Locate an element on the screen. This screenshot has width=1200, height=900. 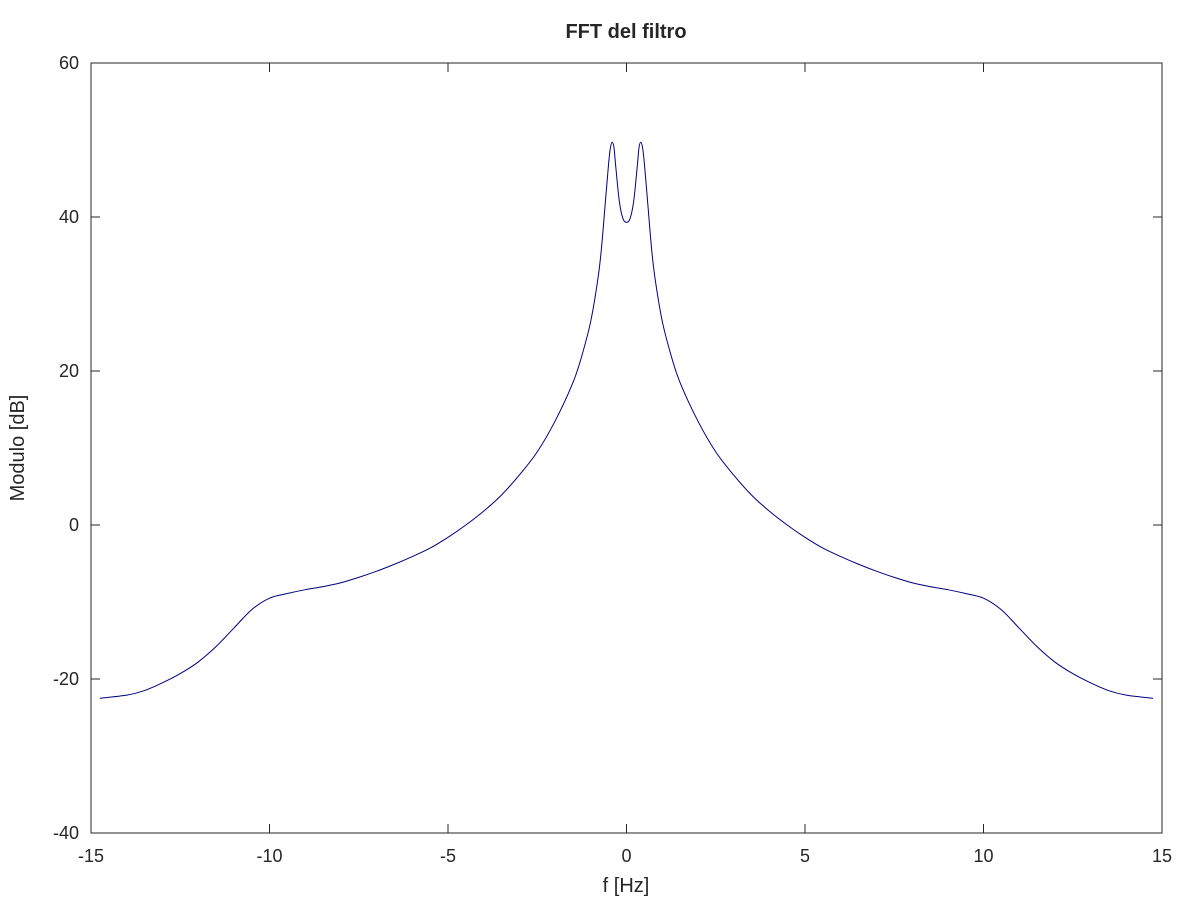
x-tick-label: 5 is located at coordinates (805, 856).